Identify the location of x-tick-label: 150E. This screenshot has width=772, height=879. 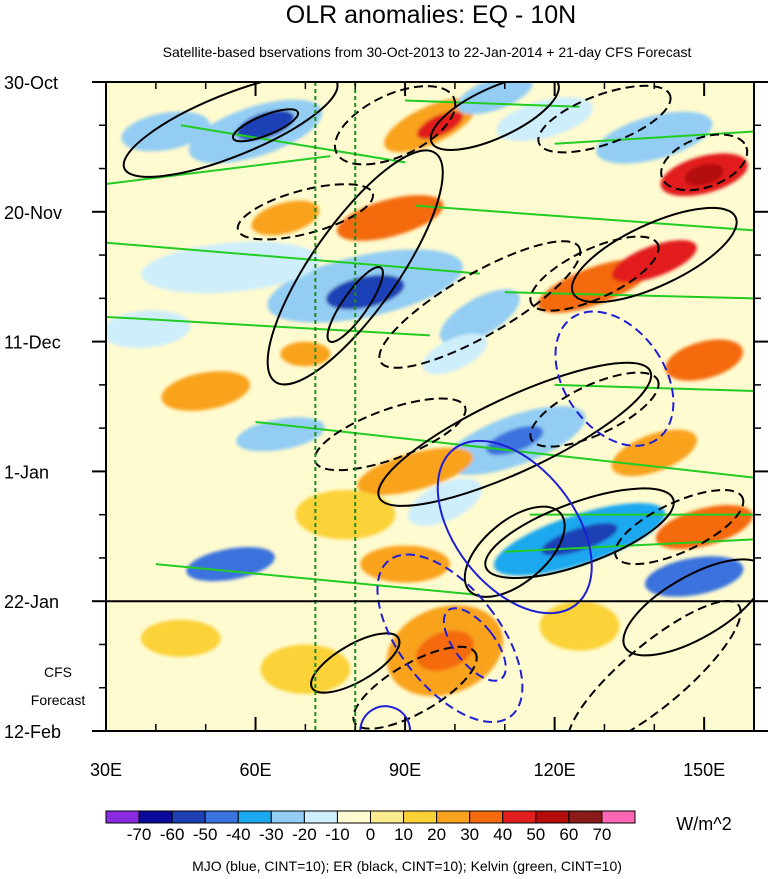
(704, 770).